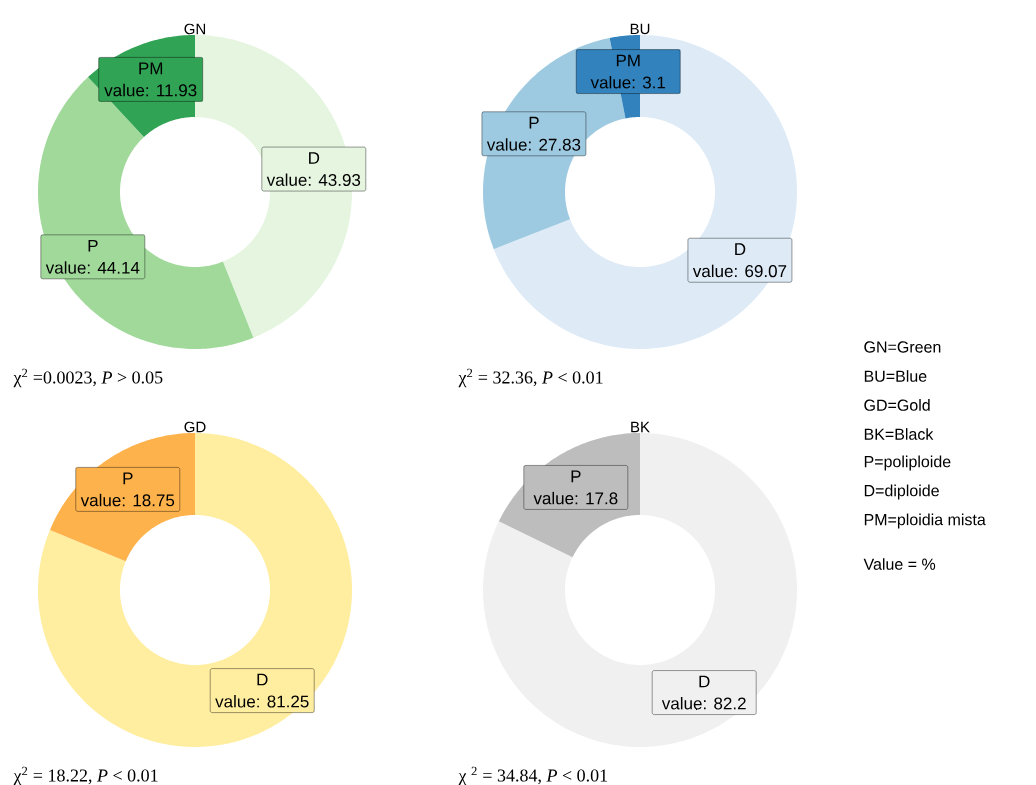  Describe the element at coordinates (195, 427) in the screenshot. I see `chart-title: GD` at that location.